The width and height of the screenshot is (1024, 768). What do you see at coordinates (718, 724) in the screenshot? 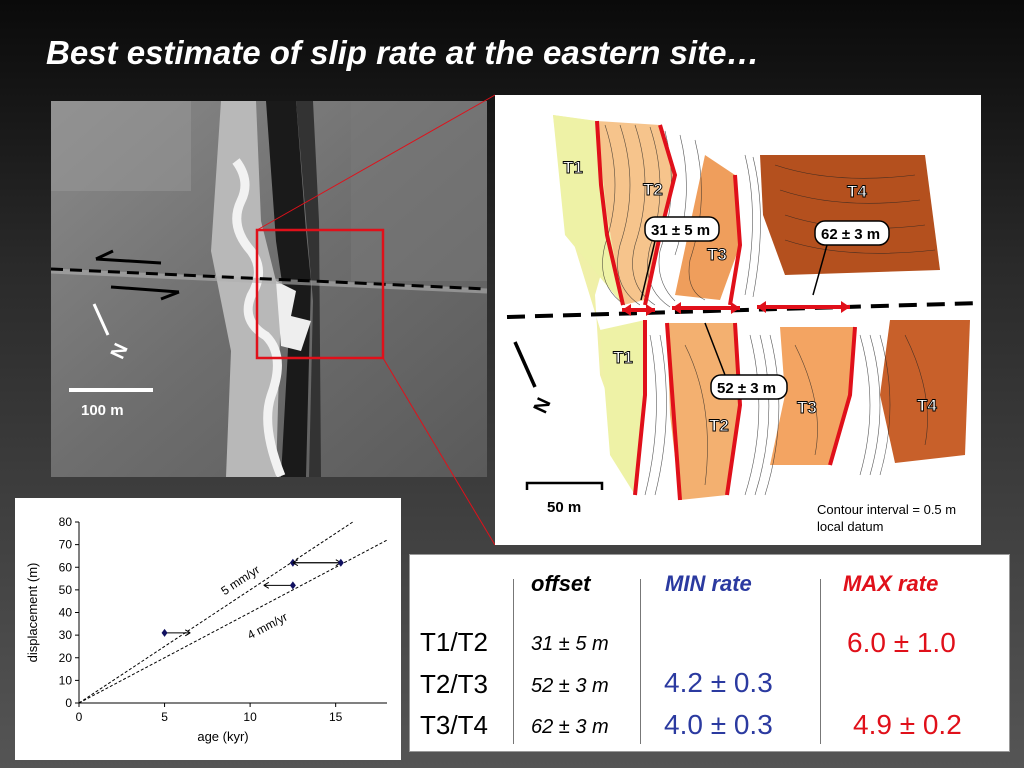
I see `row-min-t3t4: 4.0 ± 0.3` at bounding box center [718, 724].